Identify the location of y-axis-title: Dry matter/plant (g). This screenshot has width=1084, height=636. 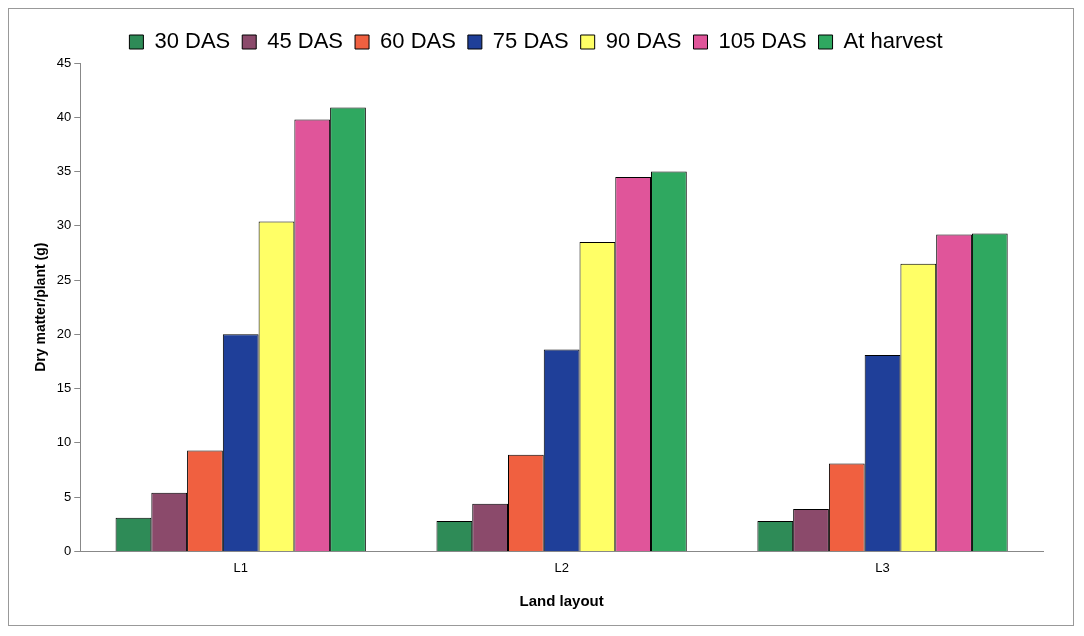
(40, 307).